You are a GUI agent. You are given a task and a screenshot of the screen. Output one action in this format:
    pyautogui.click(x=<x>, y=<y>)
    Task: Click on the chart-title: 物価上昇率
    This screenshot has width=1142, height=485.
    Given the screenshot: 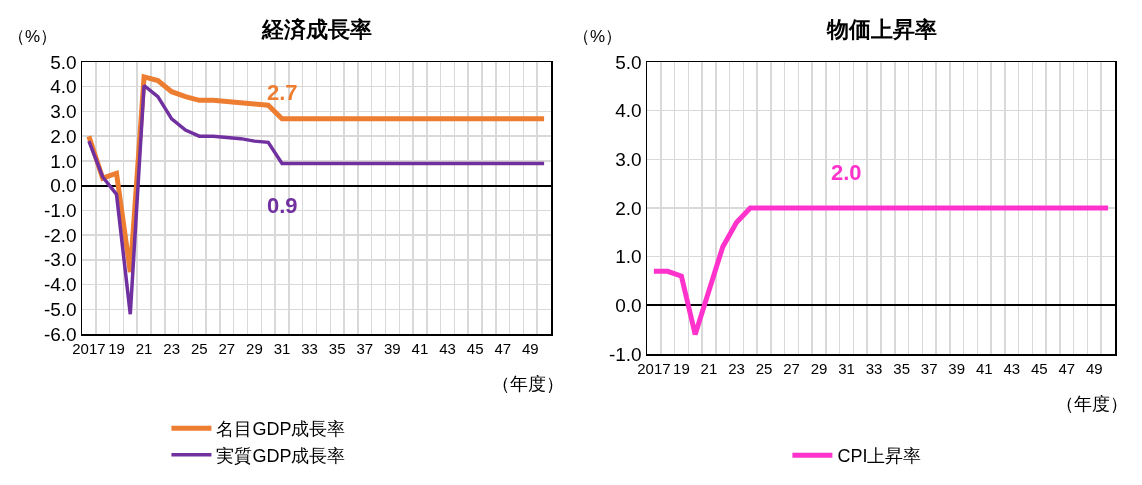 What is the action you would take?
    pyautogui.click(x=881, y=29)
    